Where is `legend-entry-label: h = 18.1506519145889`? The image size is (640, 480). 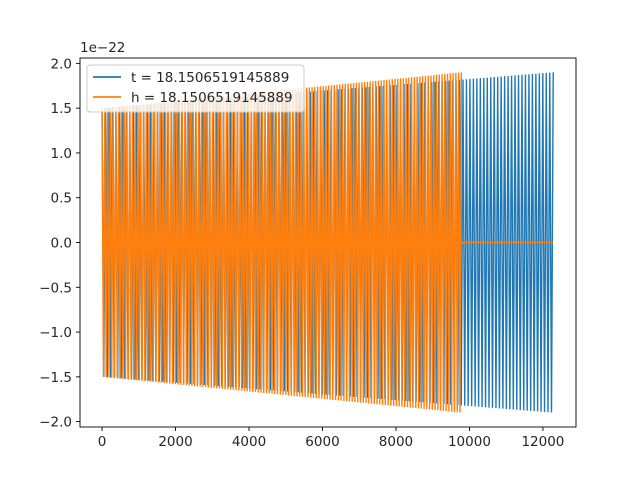 legend-entry-label: h = 18.1506519145889 is located at coordinates (212, 98).